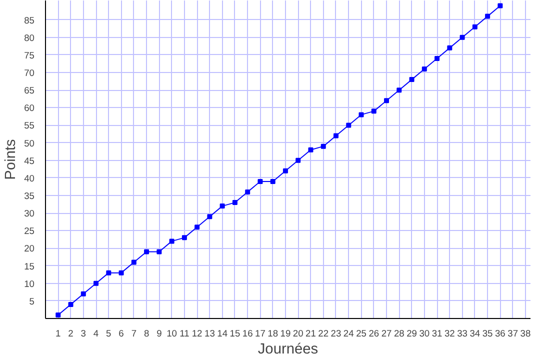  Describe the element at coordinates (29, 108) in the screenshot. I see `y-tick-label: 60` at that location.